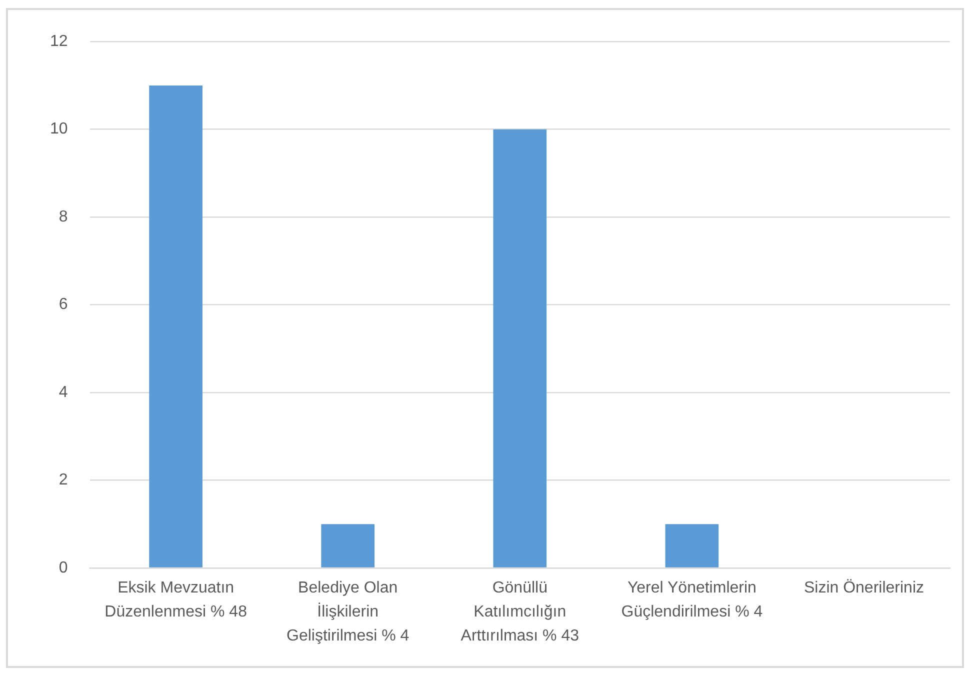 Image resolution: width=973 pixels, height=675 pixels. What do you see at coordinates (348, 611) in the screenshot?
I see `x-tick-label: Belediye Olan İlişkilerin Geliştirilmesi % 4` at bounding box center [348, 611].